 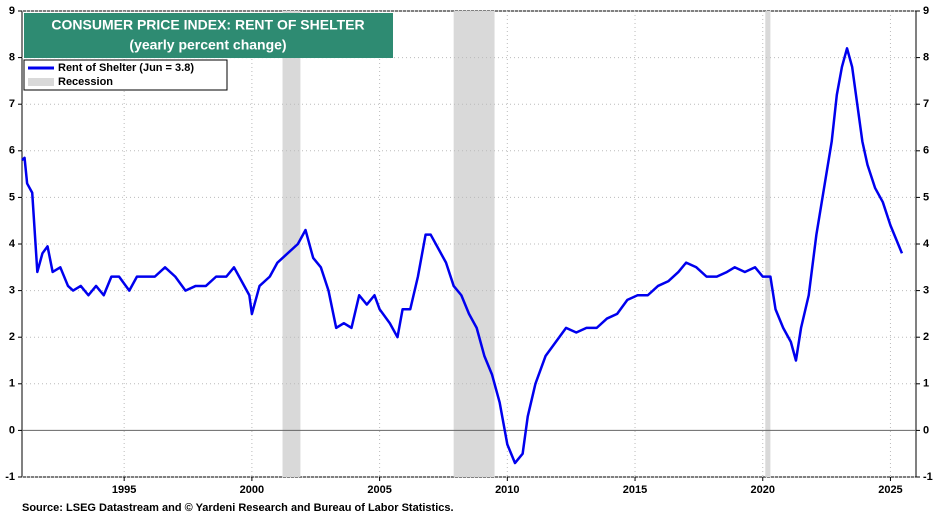 I want to click on y2-tick-label: 1, so click(x=926, y=384).